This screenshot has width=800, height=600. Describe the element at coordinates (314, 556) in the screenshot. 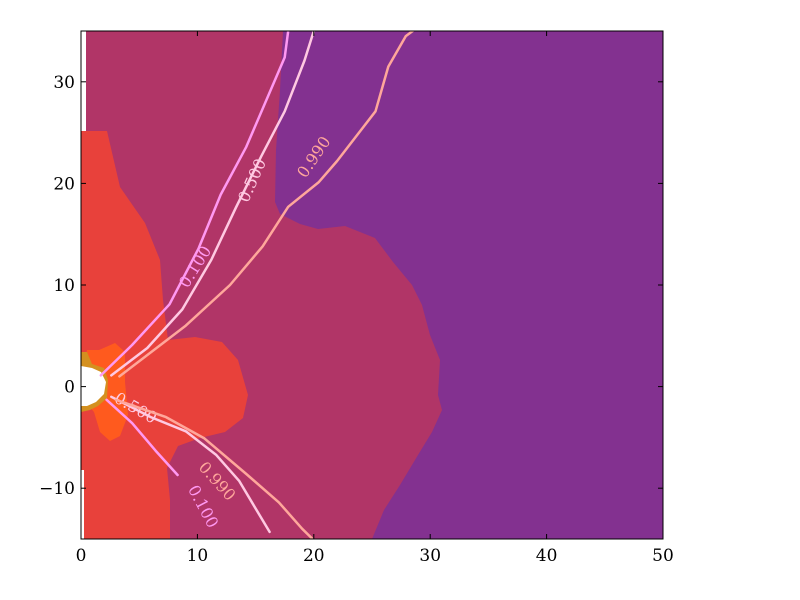

I see `x-tick-label-2: 20` at that location.